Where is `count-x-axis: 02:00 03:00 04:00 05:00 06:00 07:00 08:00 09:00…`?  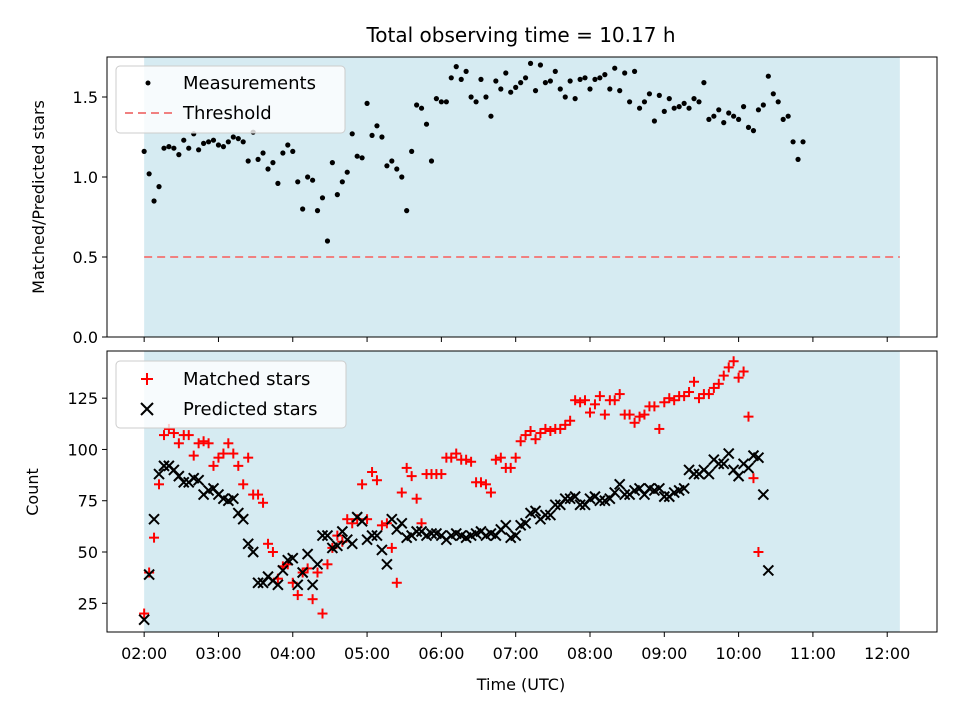 count-x-axis: 02:00 03:00 04:00 05:00 06:00 07:00 08:00 09:00… is located at coordinates (515, 647).